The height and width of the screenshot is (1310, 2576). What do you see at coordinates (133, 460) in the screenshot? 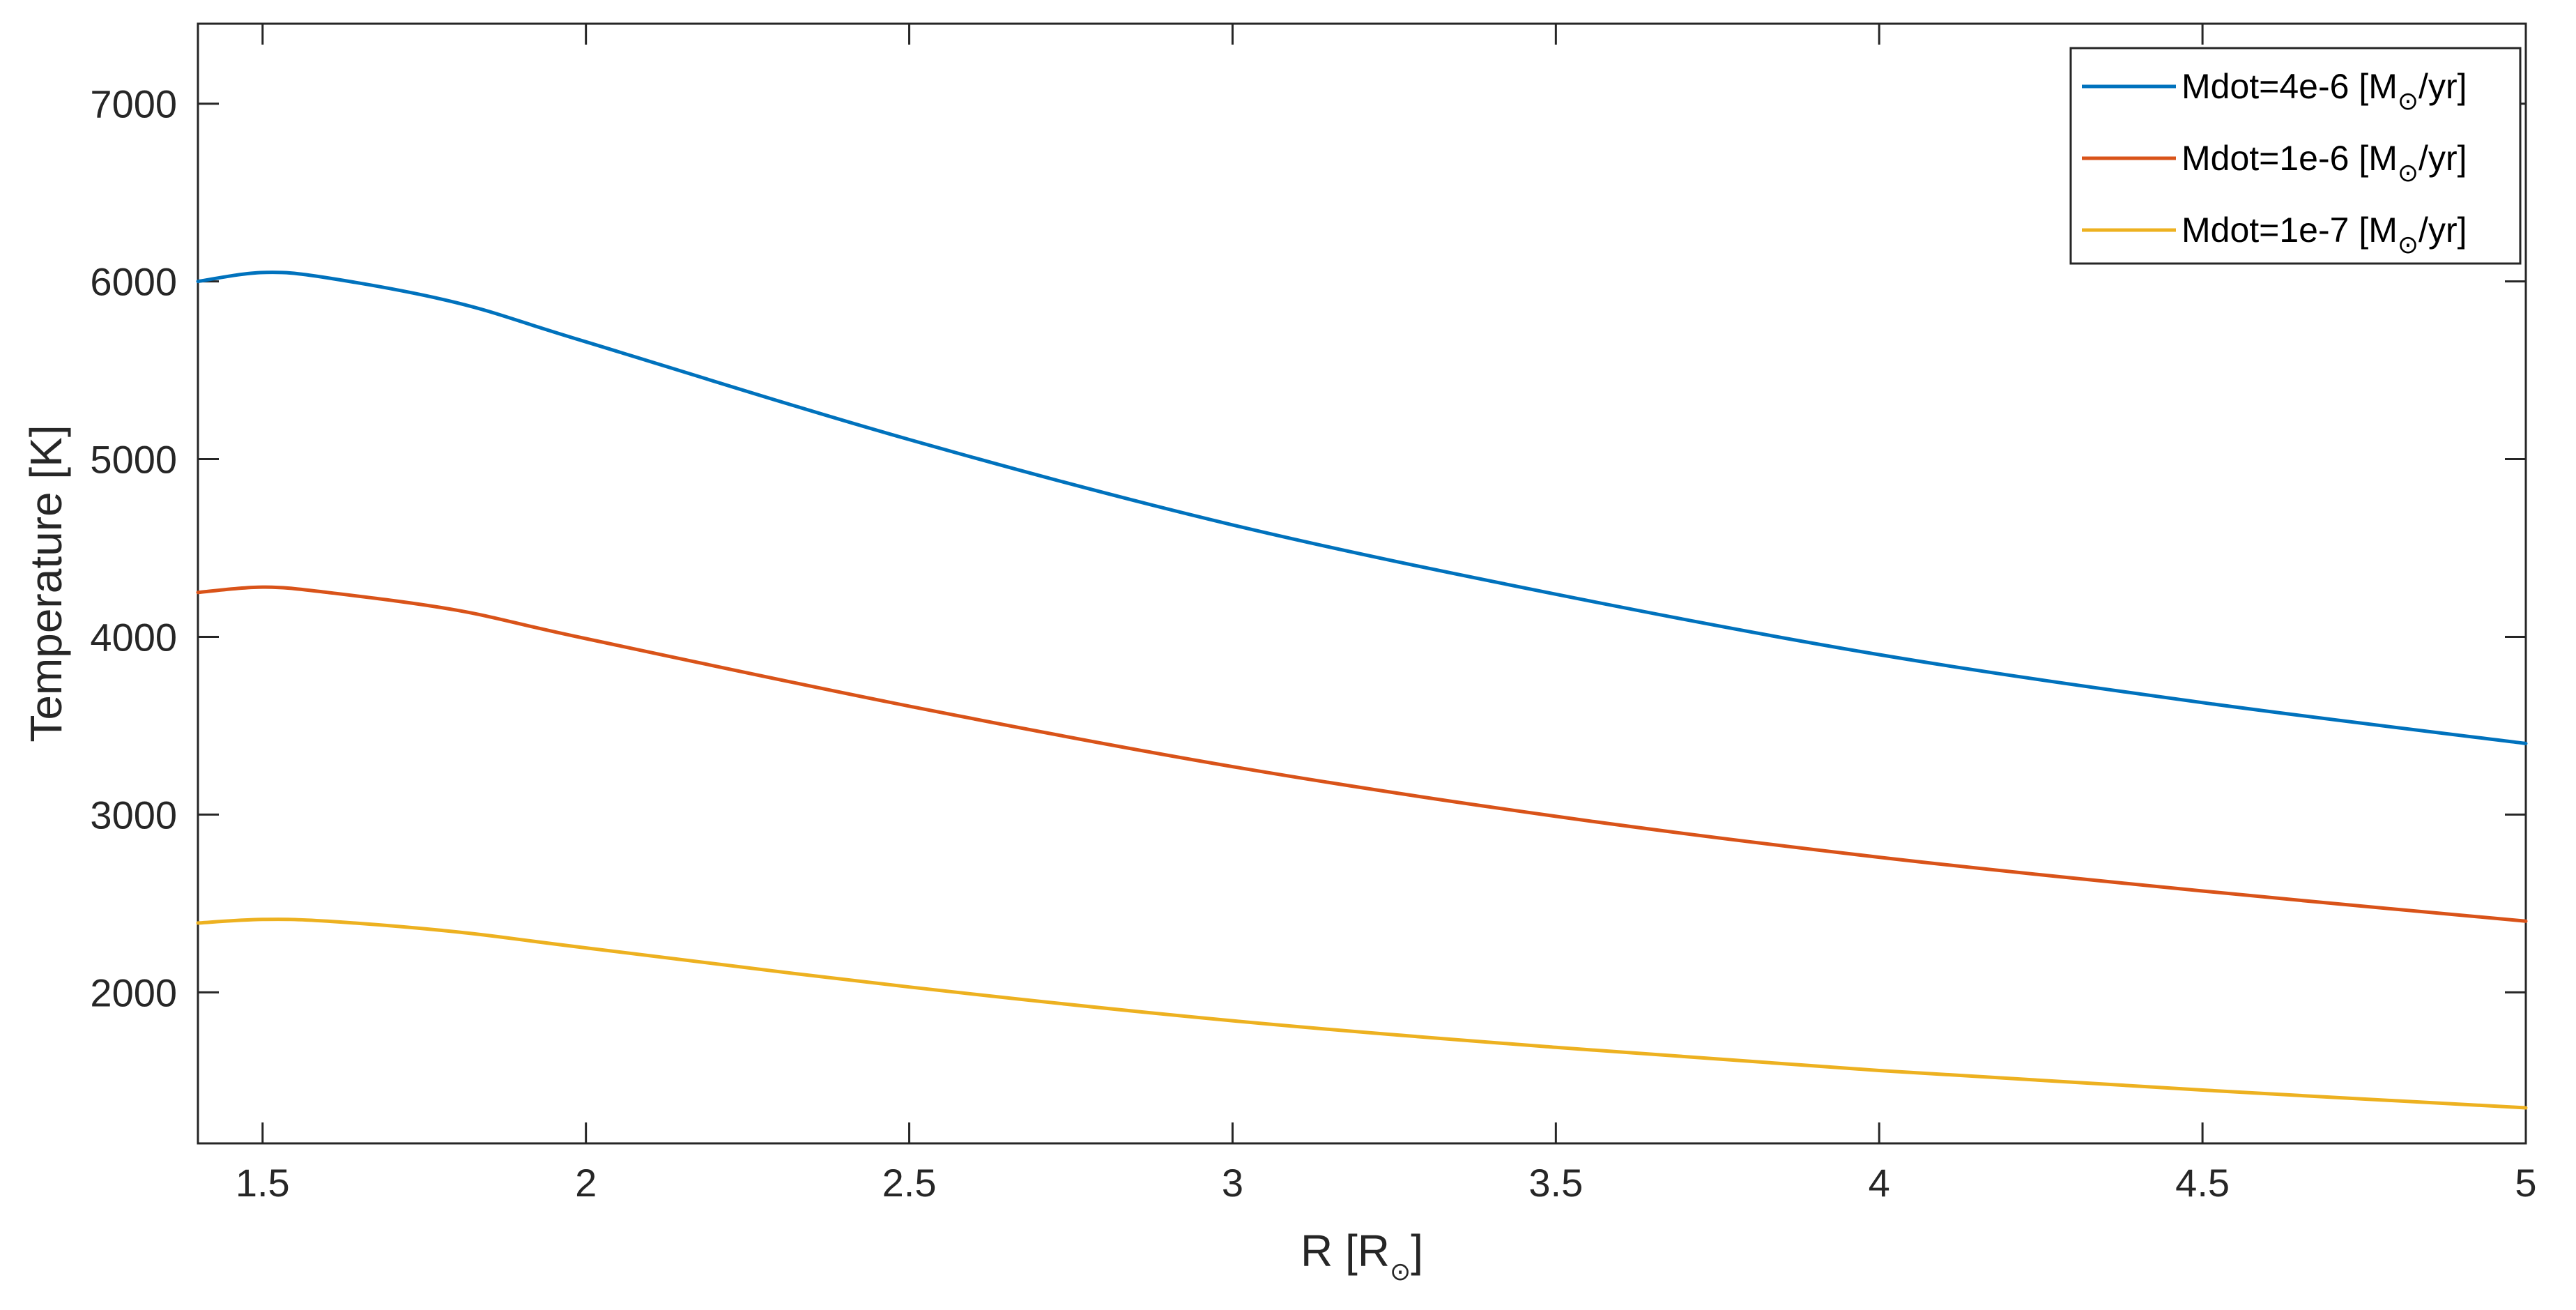
I see `y-tick-label: 5000` at bounding box center [133, 460].